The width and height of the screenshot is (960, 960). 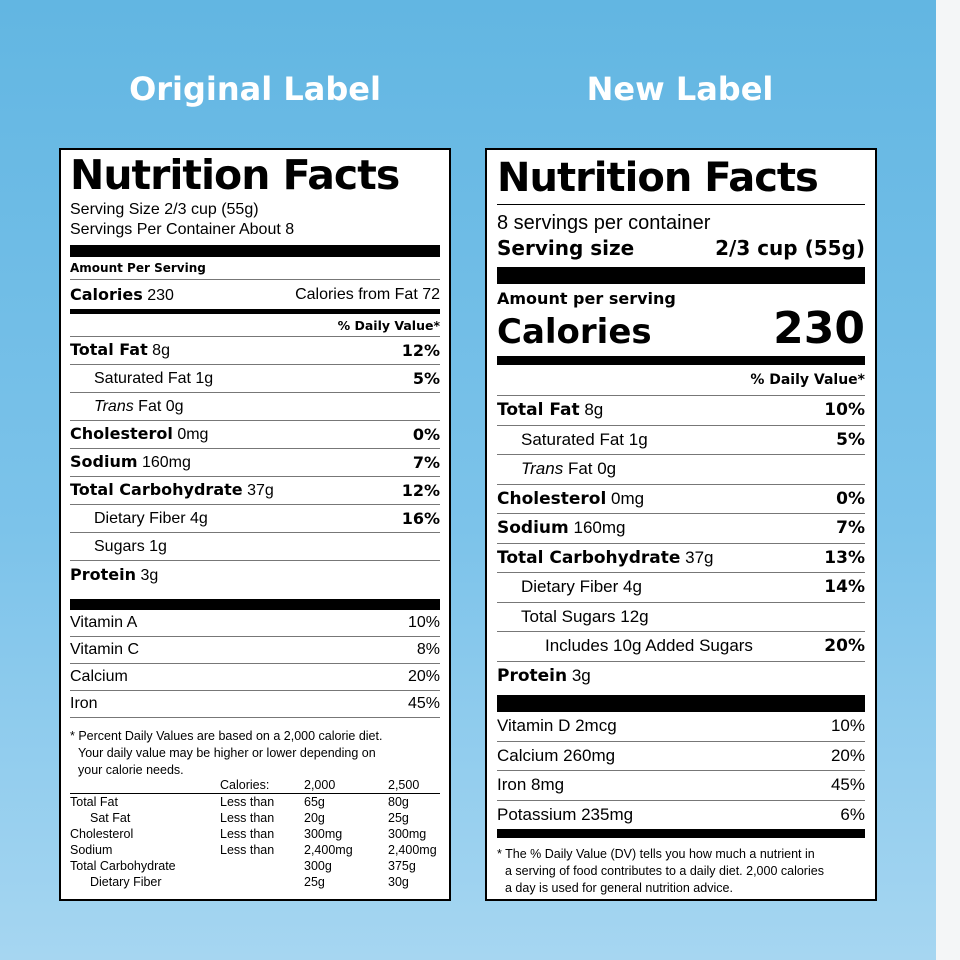 What do you see at coordinates (255, 519) in the screenshot?
I see `original-nutrient-row: Dietary Fiber 4g 16%` at bounding box center [255, 519].